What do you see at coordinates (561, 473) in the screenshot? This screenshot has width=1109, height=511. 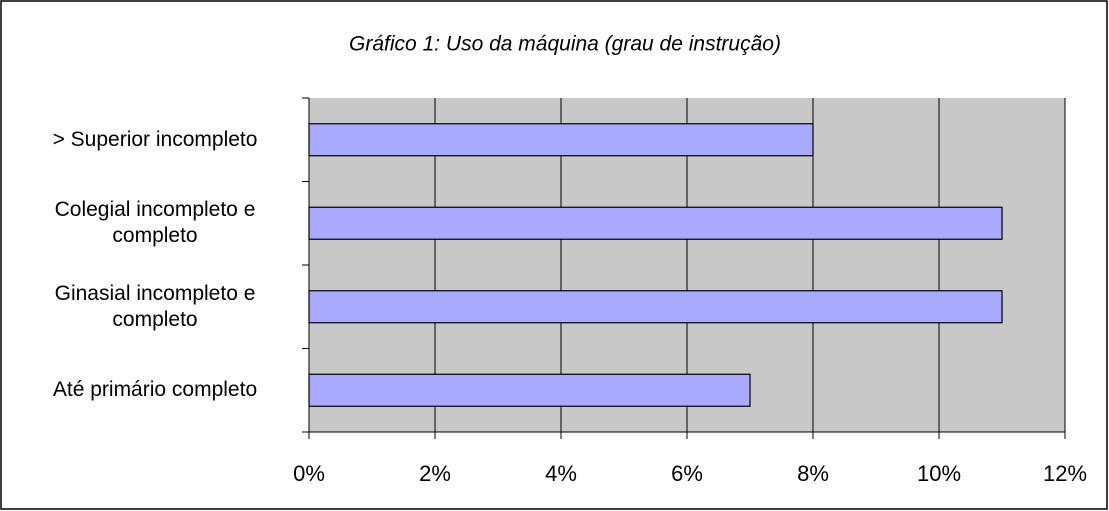 I see `x-tick-label: 4%` at bounding box center [561, 473].